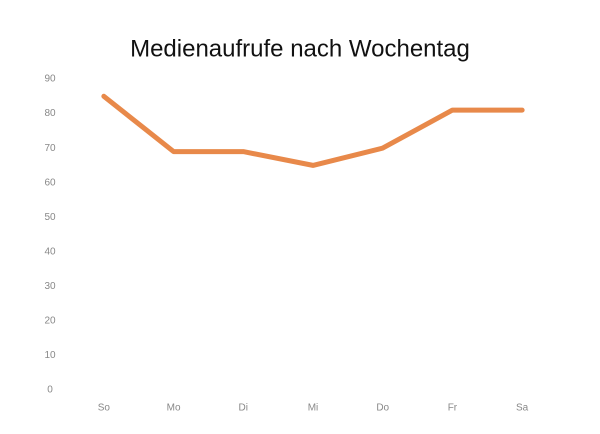 The width and height of the screenshot is (600, 434). Describe the element at coordinates (300, 48) in the screenshot. I see `chart-title: Medienaufrufe nach Wochentag` at that location.